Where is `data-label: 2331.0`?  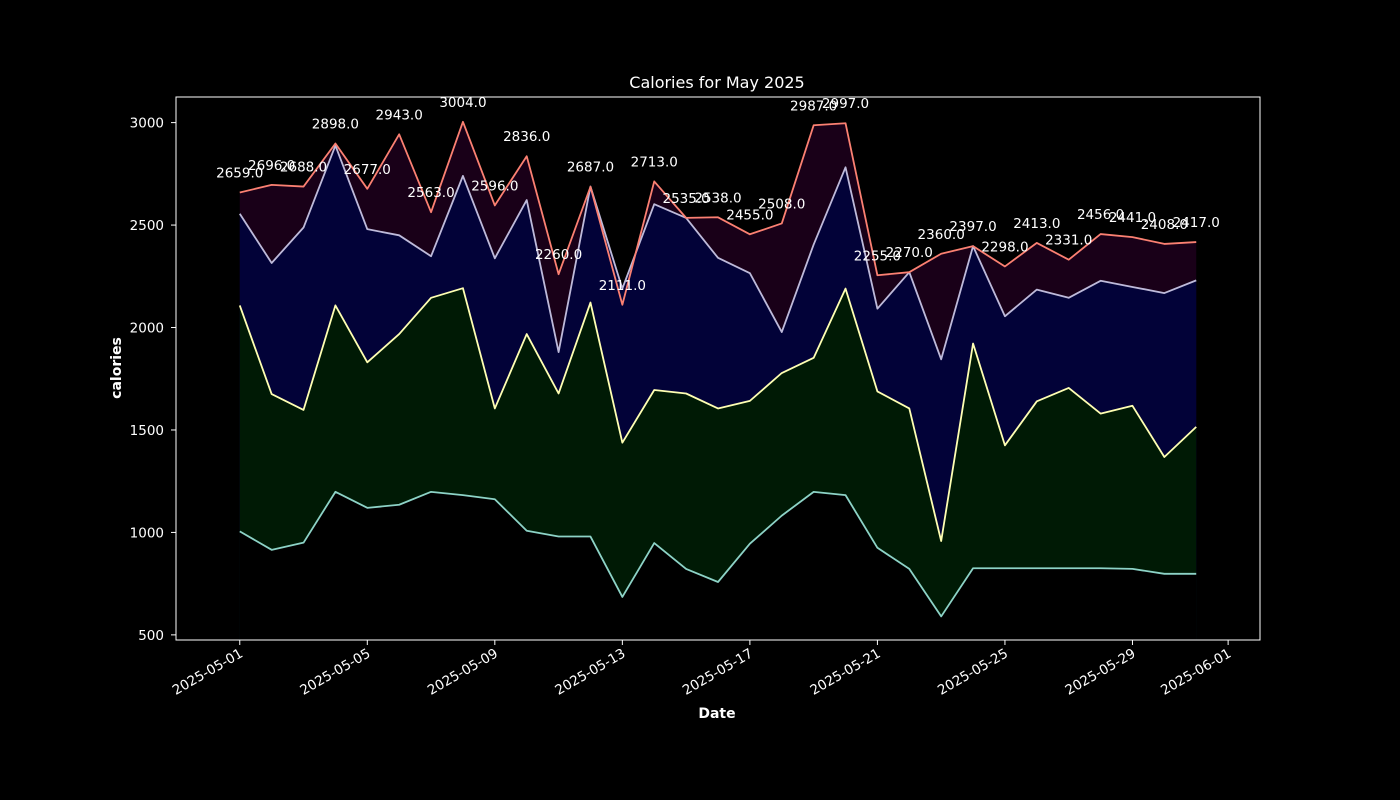
data-label: 2331.0 is located at coordinates (1068, 241).